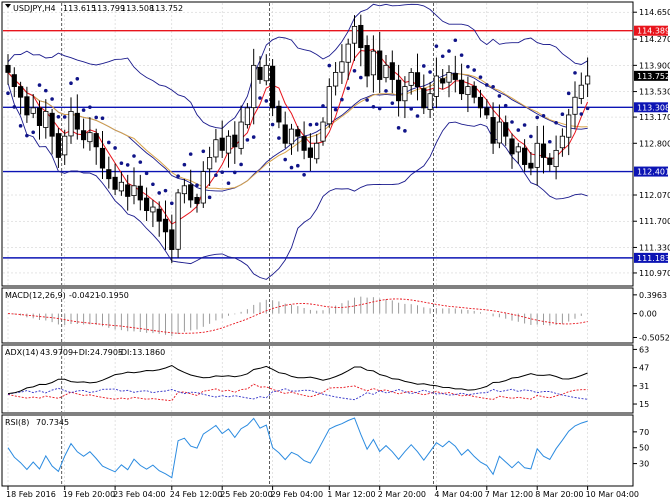 This screenshot has width=670, height=502. Describe the element at coordinates (644, 368) in the screenshot. I see `adx-tick-label: 47` at that location.